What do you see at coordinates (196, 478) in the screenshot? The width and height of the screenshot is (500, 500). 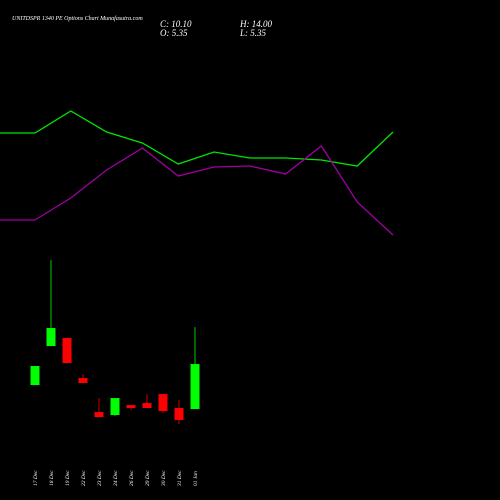 I see `x-tick-label: 01 Jan` at bounding box center [196, 478].